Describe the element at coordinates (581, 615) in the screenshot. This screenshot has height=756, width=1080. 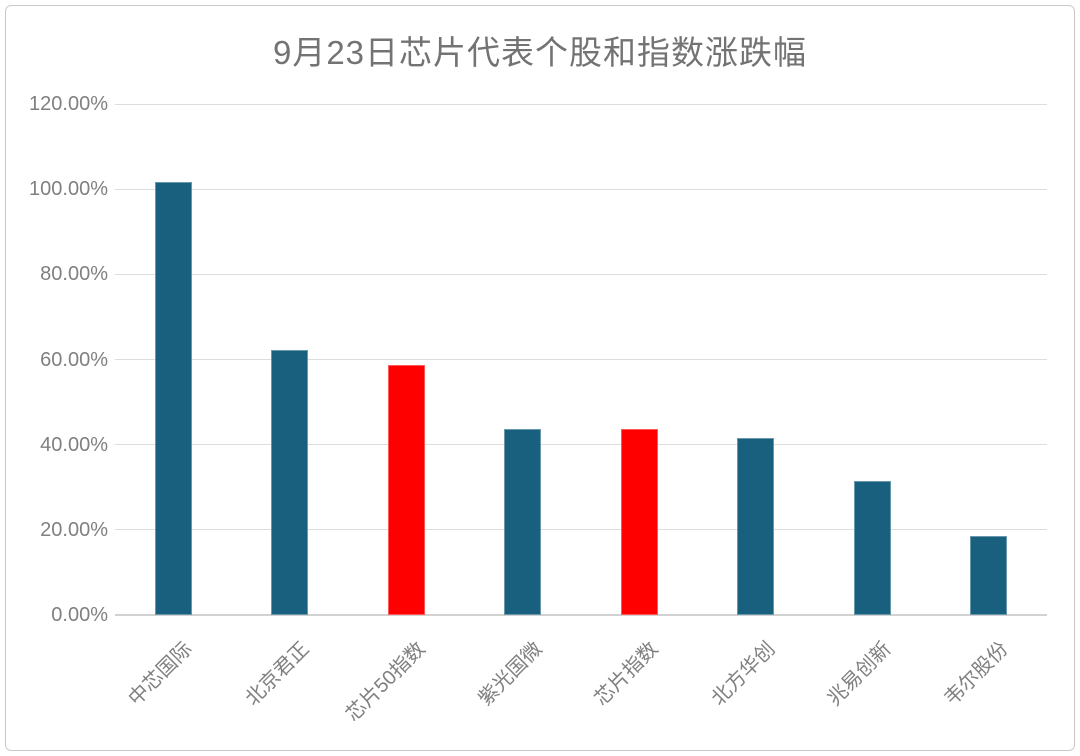
I see `x-axis-line` at that location.